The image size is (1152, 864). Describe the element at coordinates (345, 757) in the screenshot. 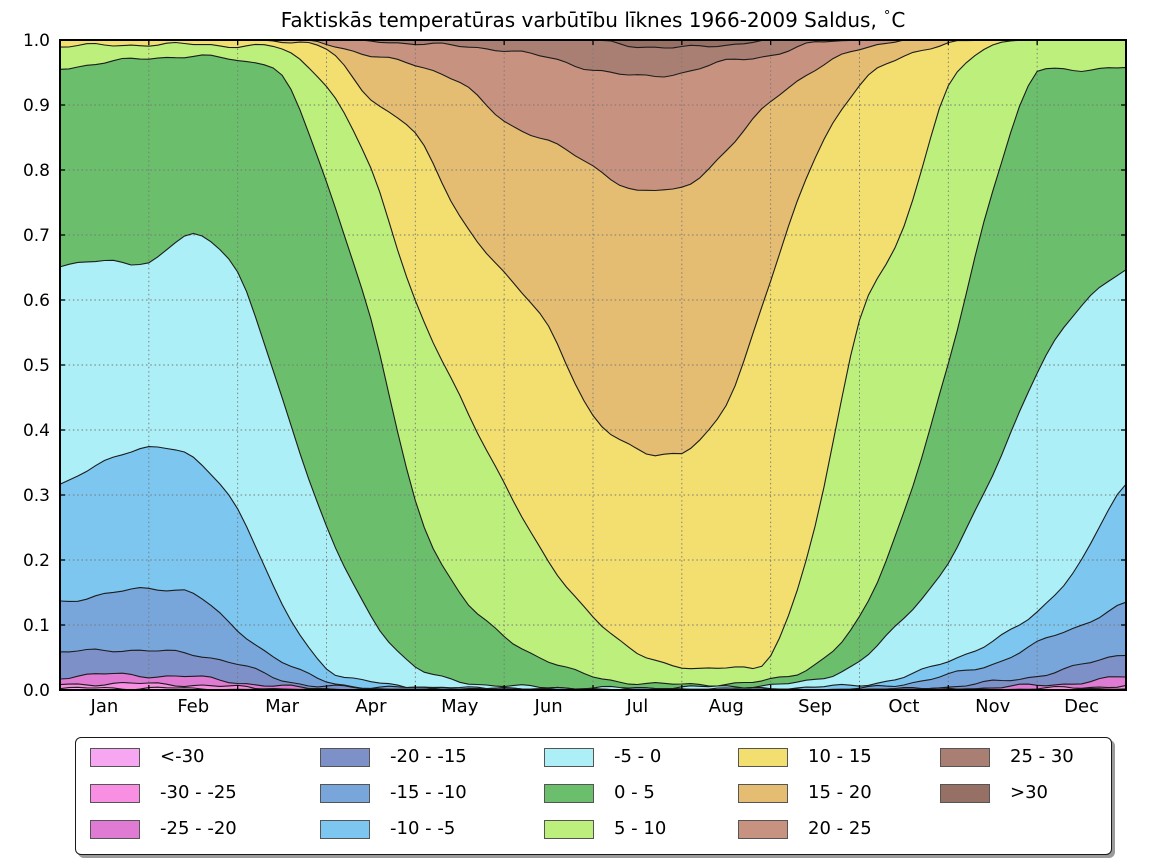

I see `legend-swatch-neg20-neg15` at that location.